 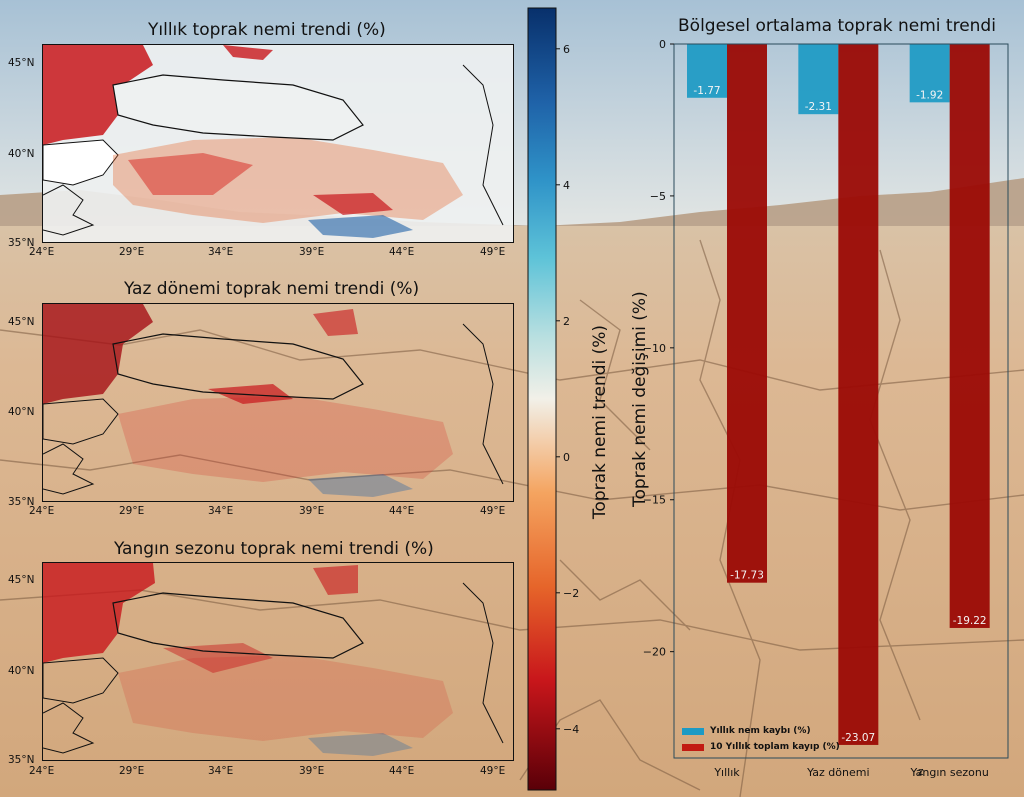 What do you see at coordinates (837, 26) in the screenshot?
I see `bar-chart-title: Bölgesel ortalama toprak nemi trendi` at bounding box center [837, 26].